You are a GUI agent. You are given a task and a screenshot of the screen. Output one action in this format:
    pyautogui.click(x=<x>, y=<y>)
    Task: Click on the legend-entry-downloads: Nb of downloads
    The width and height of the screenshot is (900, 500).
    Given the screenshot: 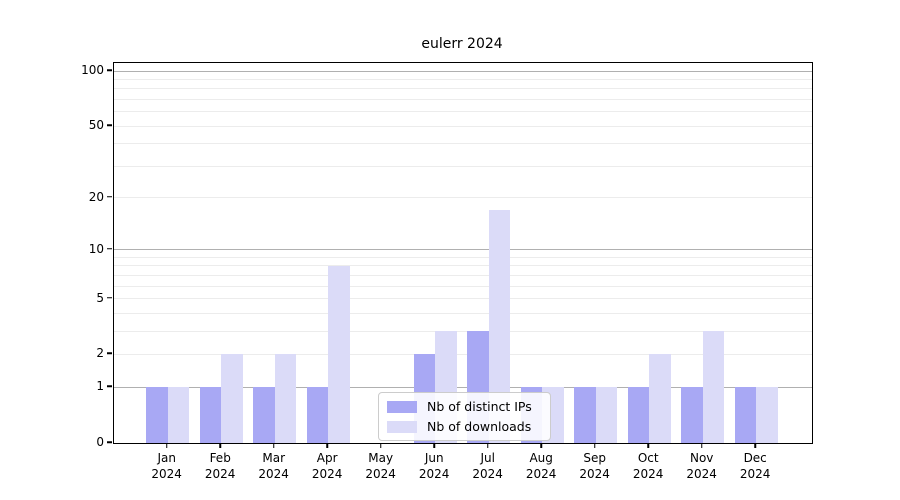 What is the action you would take?
    pyautogui.click(x=459, y=426)
    